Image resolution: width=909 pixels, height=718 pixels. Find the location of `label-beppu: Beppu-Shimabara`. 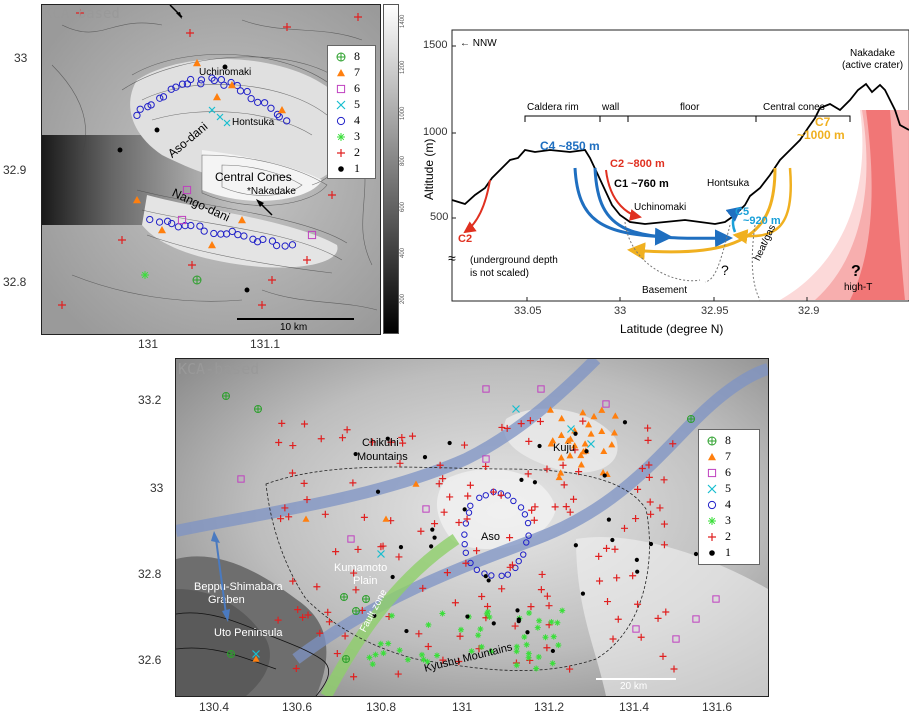

label-beppu: Beppu-Shimabara is located at coordinates (238, 587).